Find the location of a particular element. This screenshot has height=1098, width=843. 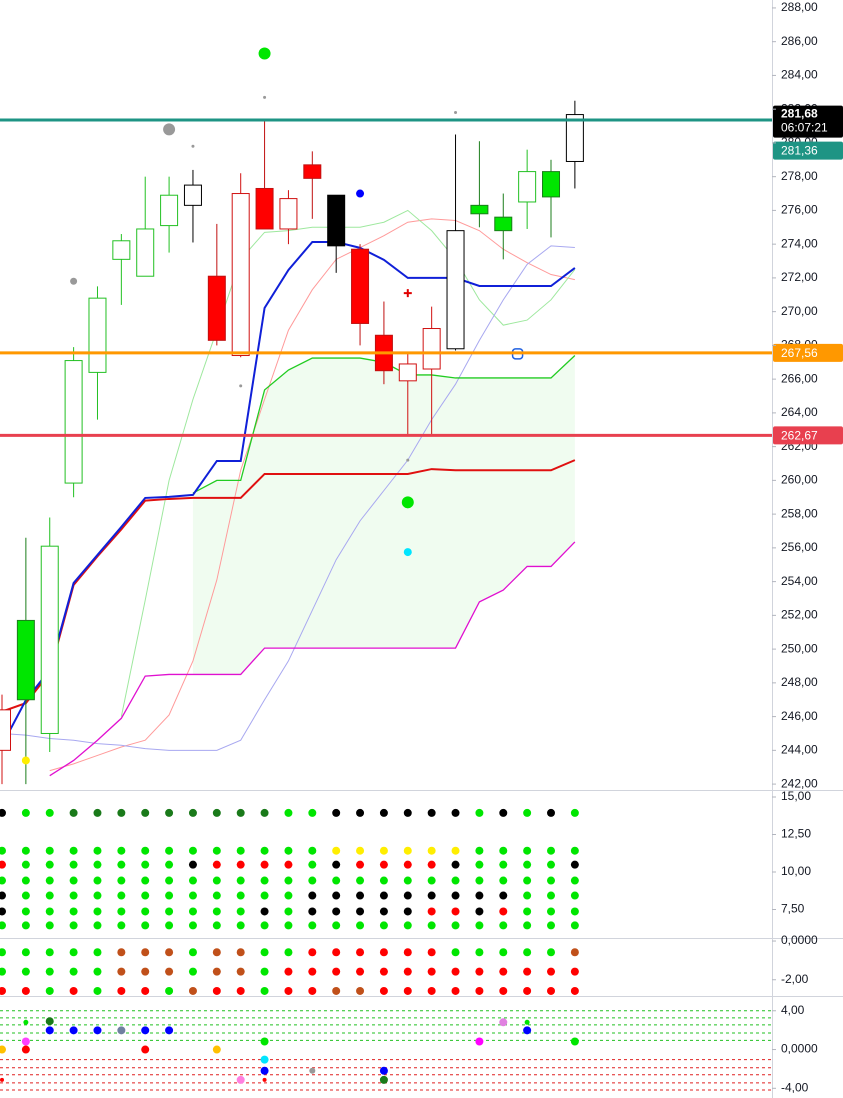

y-tick-label: 15,00 is located at coordinates (796, 796).